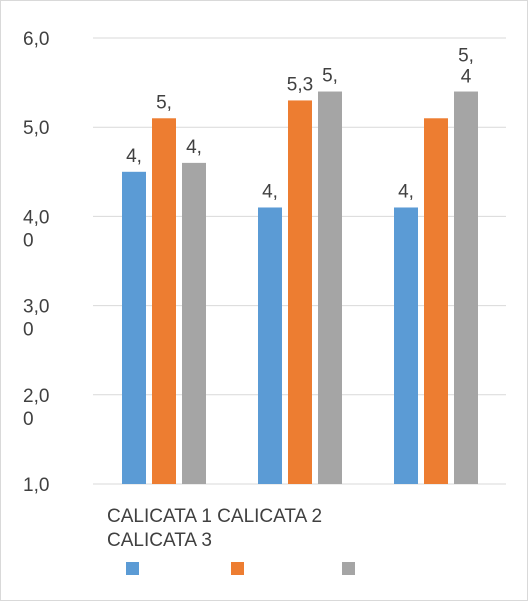 The image size is (528, 602). What do you see at coordinates (214, 528) in the screenshot?
I see `x-axis-categories: CALICATA 1 CALICATA 2 CALICATA 3` at bounding box center [214, 528].